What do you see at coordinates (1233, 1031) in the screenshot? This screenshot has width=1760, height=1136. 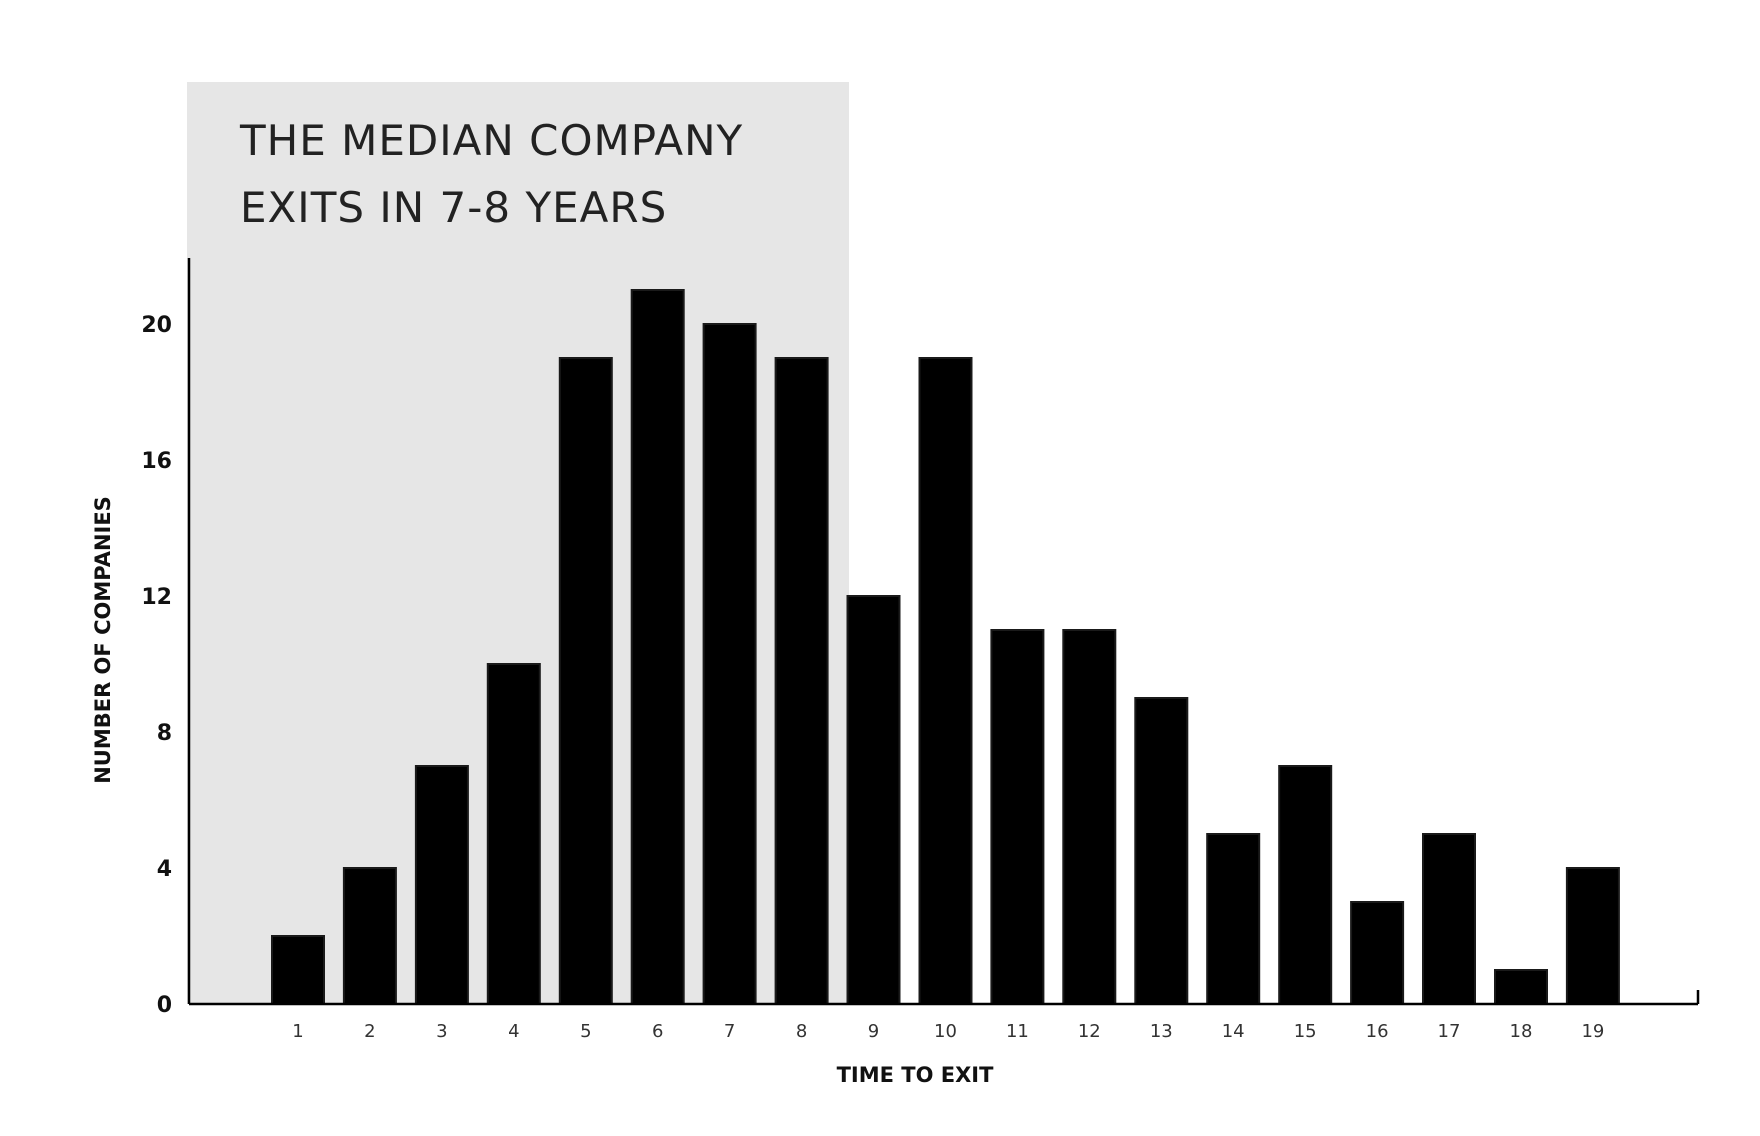 I see `x-tick-label-14: 14` at bounding box center [1233, 1031].